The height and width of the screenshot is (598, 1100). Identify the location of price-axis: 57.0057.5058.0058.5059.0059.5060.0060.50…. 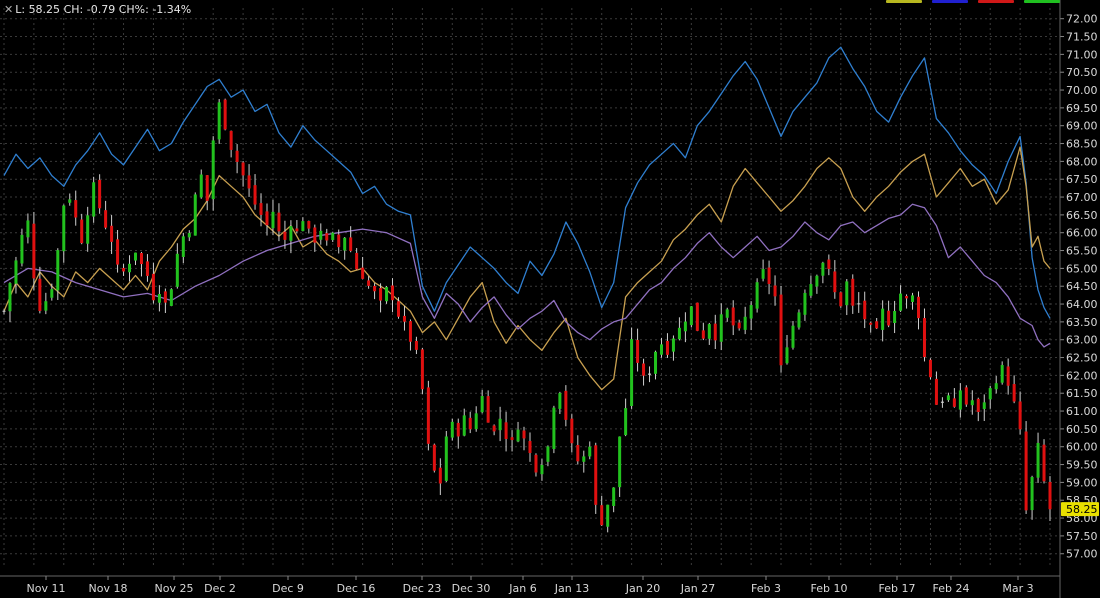
(1078, 299).